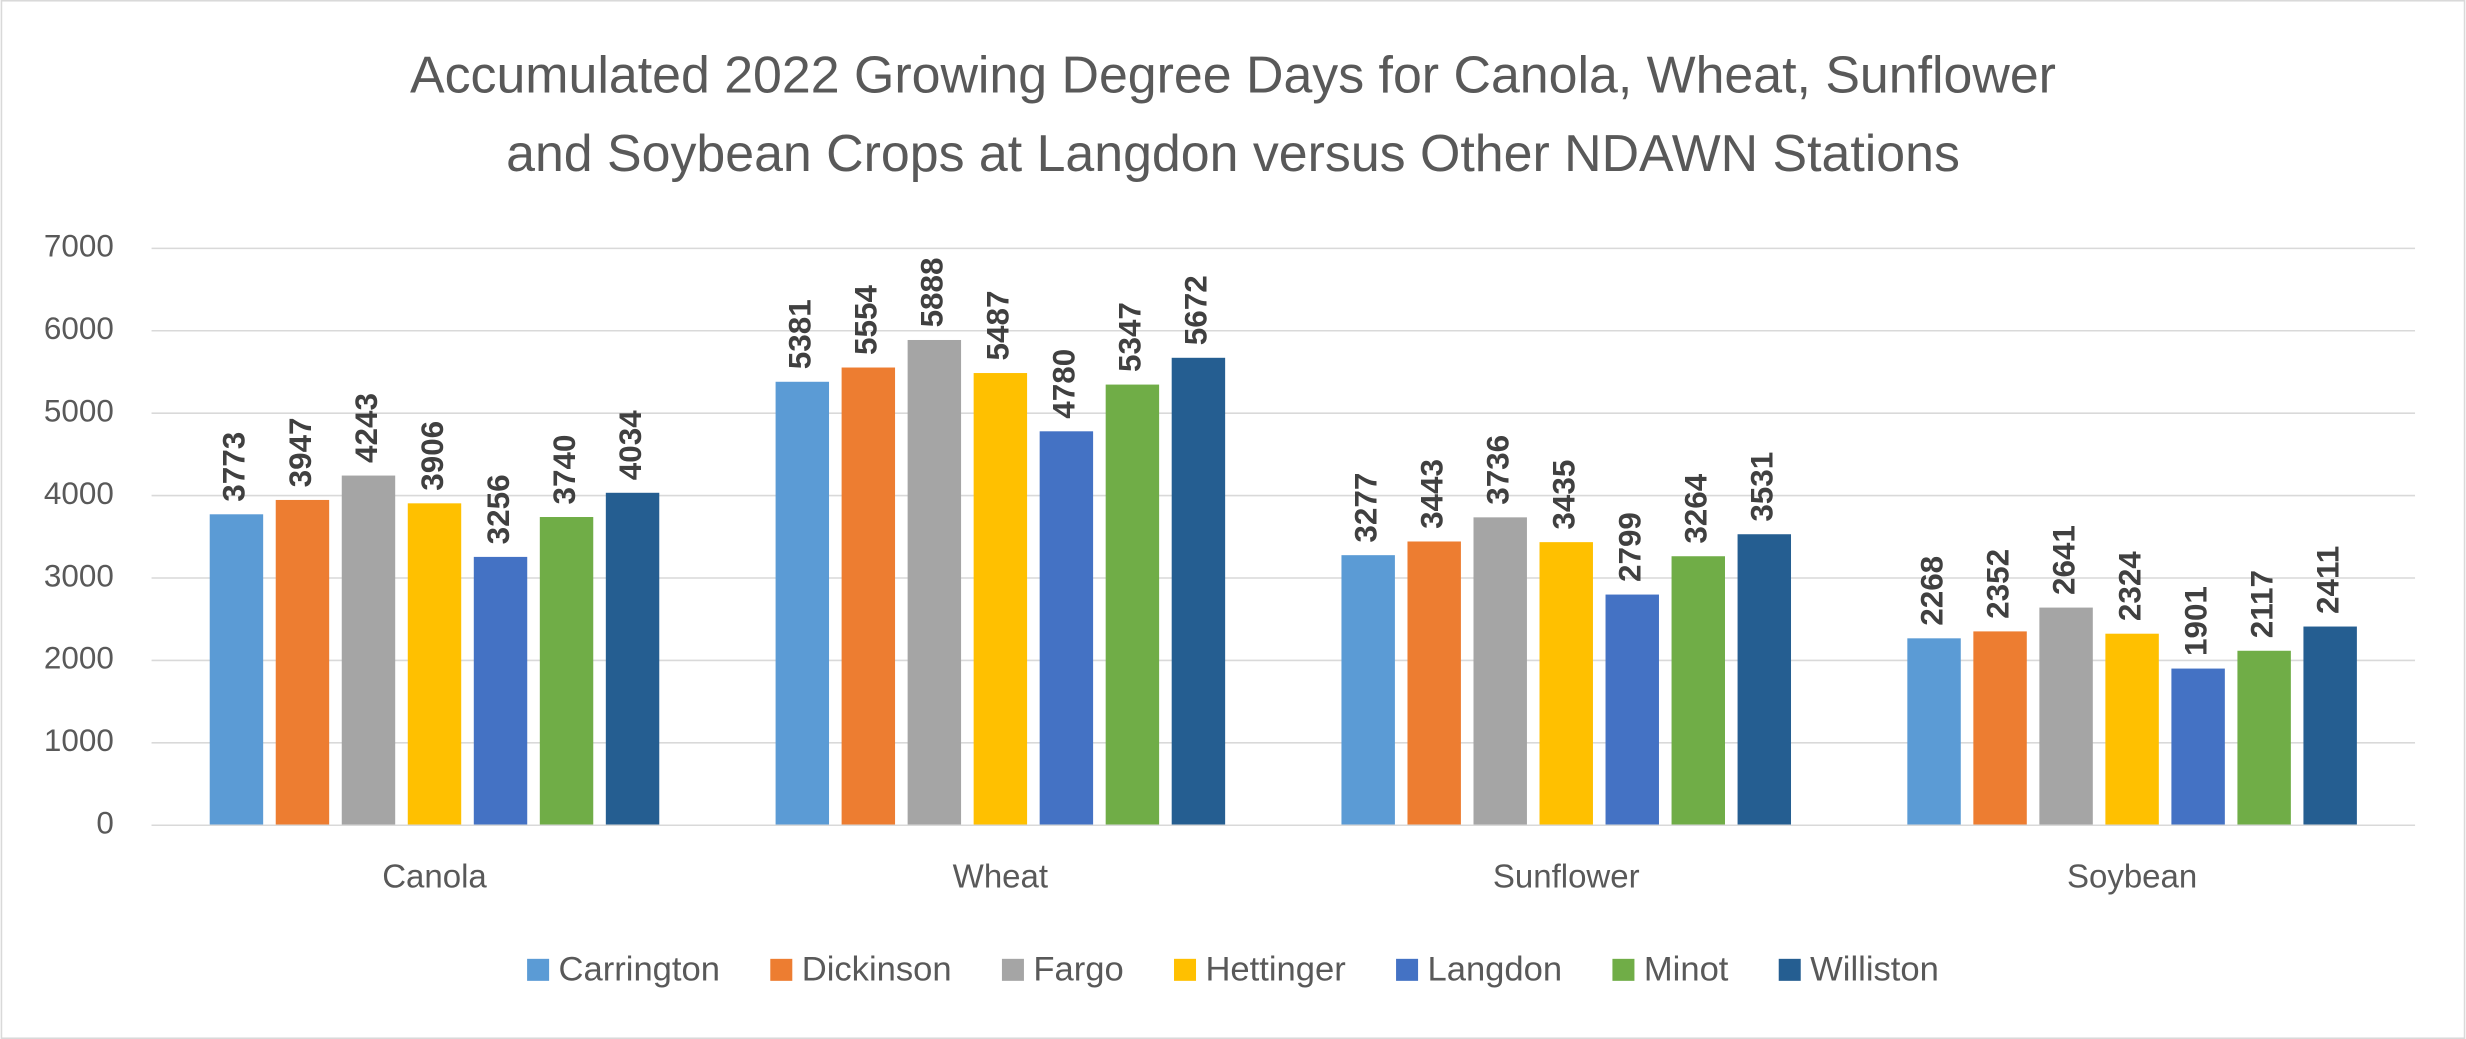  Describe the element at coordinates (1431, 494) in the screenshot. I see `value-label: 3443` at that location.